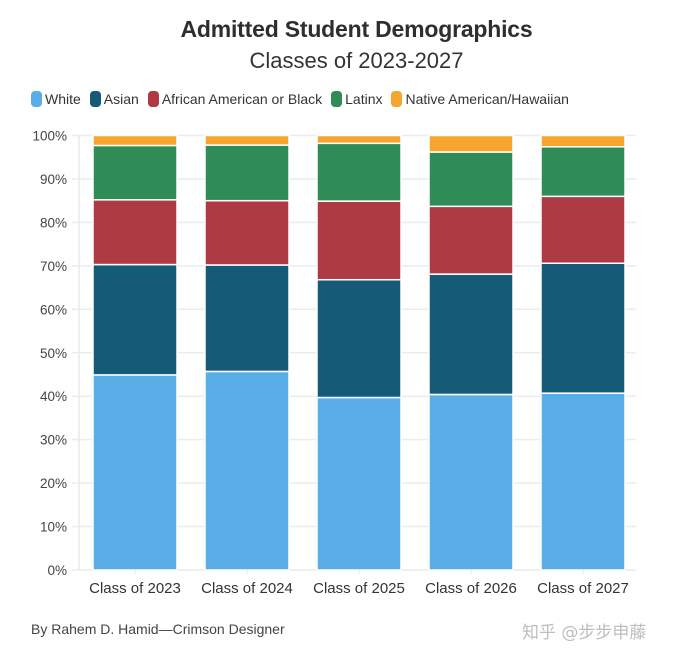  Describe the element at coordinates (49, 136) in the screenshot. I see `y-tick-label: 100%` at that location.